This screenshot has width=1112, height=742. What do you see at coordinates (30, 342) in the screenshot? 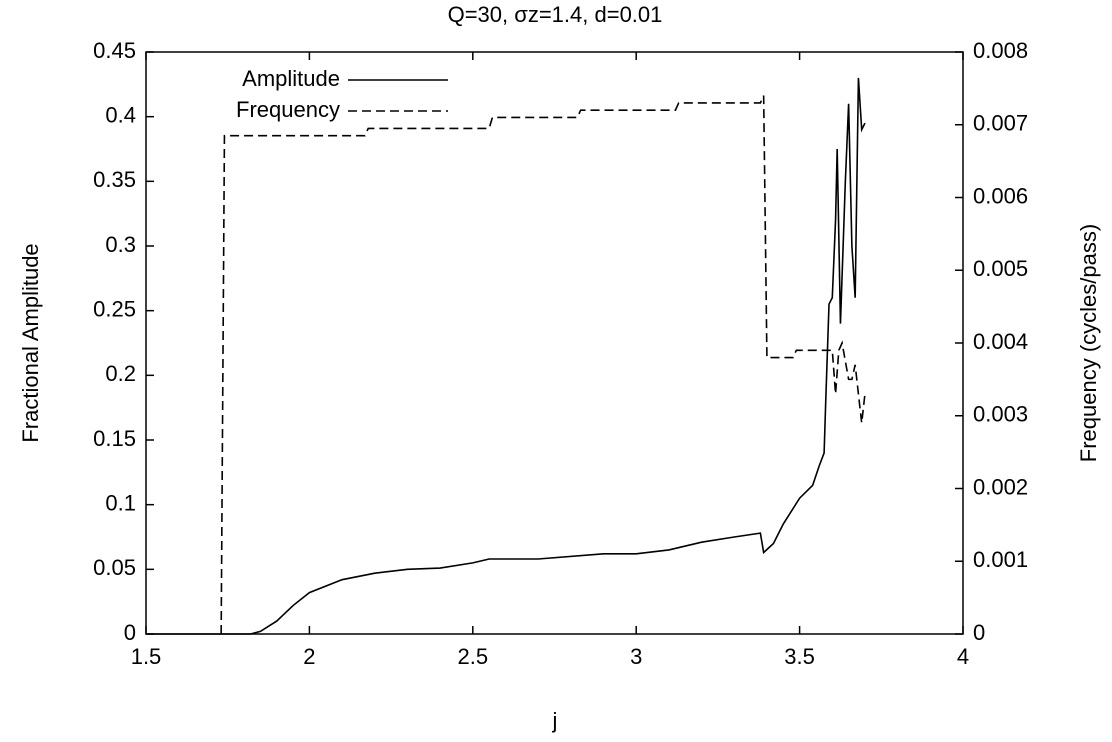
I see `y-axis-label: Fractional Amplitude` at bounding box center [30, 342].